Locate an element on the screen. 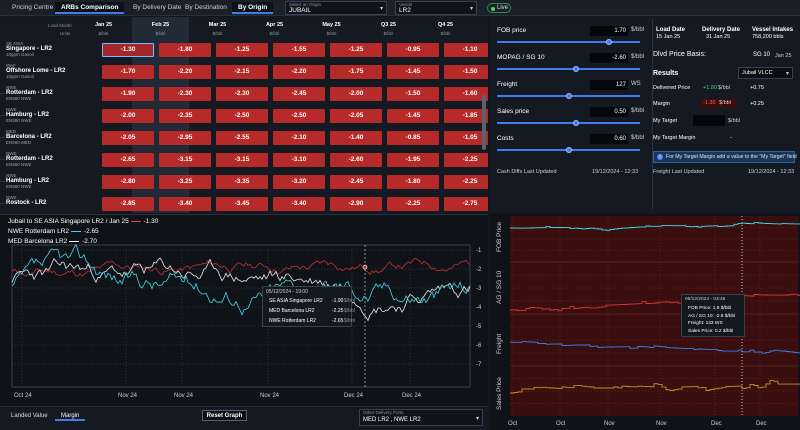 This screenshot has width=800, height=430. cash-diffs-label: Cash Diffs Last Updated is located at coordinates (527, 172).